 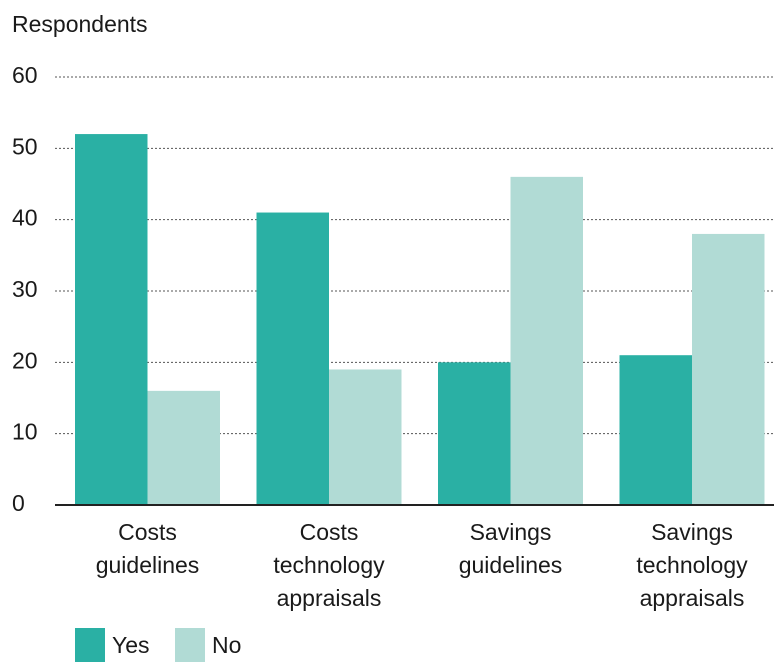 What do you see at coordinates (25, 146) in the screenshot?
I see `y-tick-label: 50` at bounding box center [25, 146].